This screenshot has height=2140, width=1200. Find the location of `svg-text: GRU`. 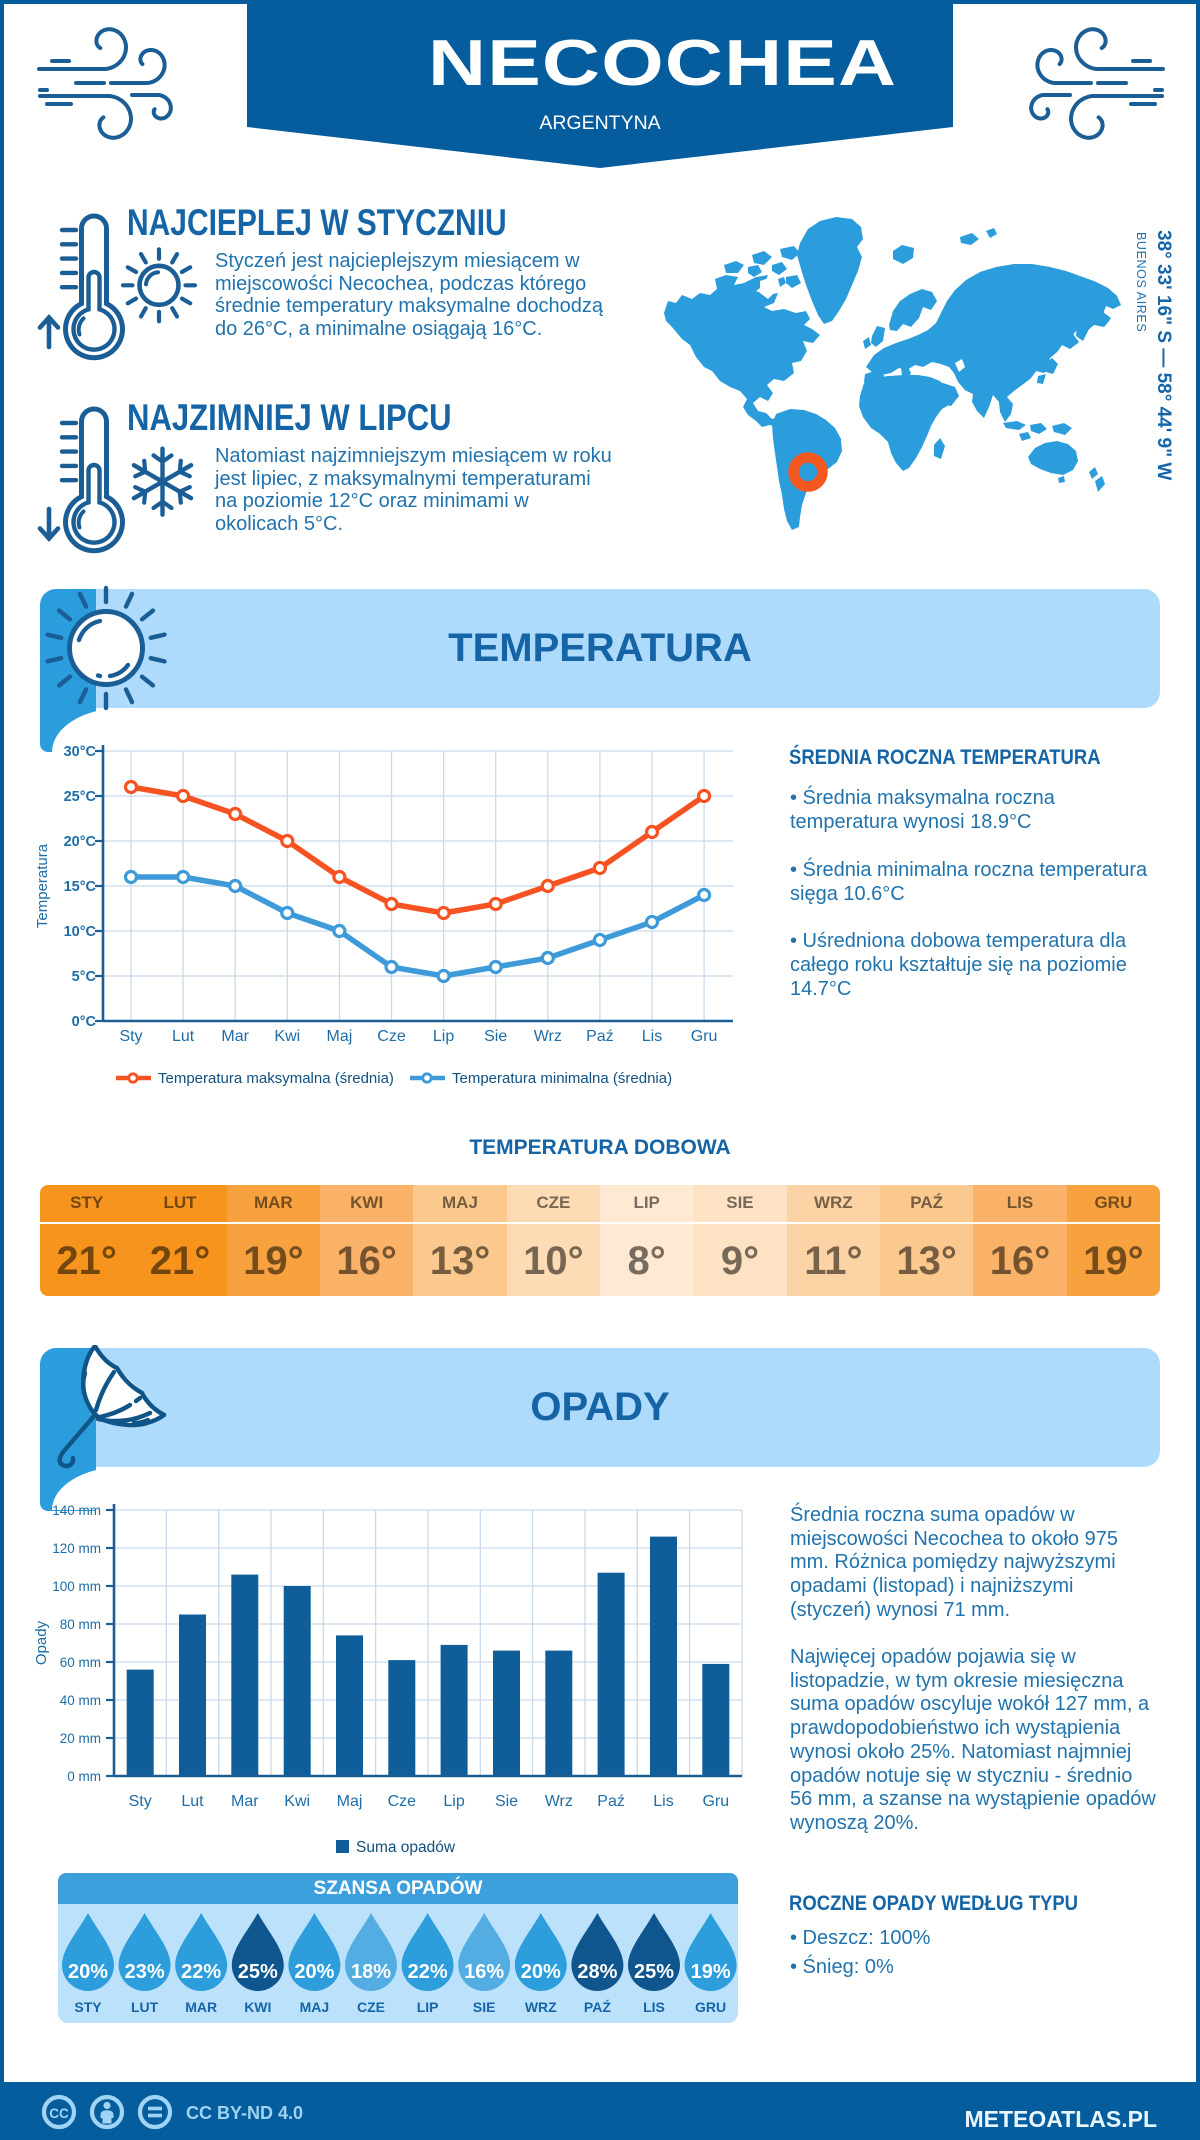

svg-text: GRU is located at coordinates (710, 2007).